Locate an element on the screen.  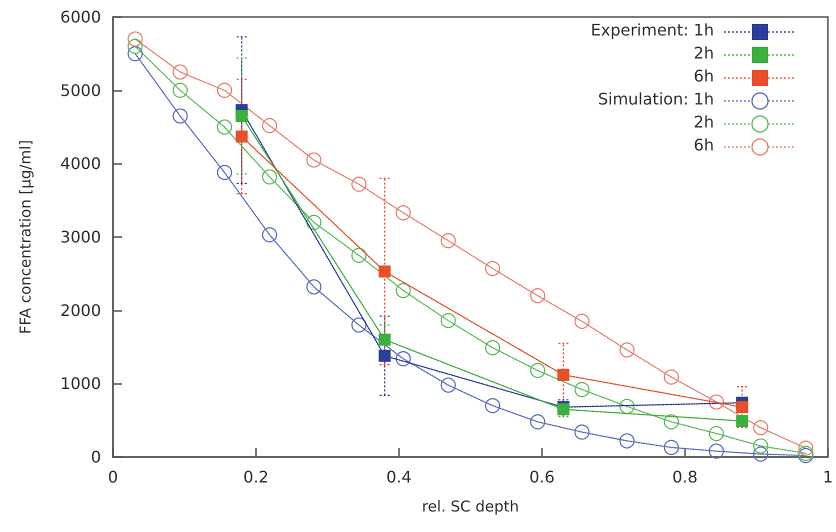
x-tick-label: 0.4 is located at coordinates (399, 477).